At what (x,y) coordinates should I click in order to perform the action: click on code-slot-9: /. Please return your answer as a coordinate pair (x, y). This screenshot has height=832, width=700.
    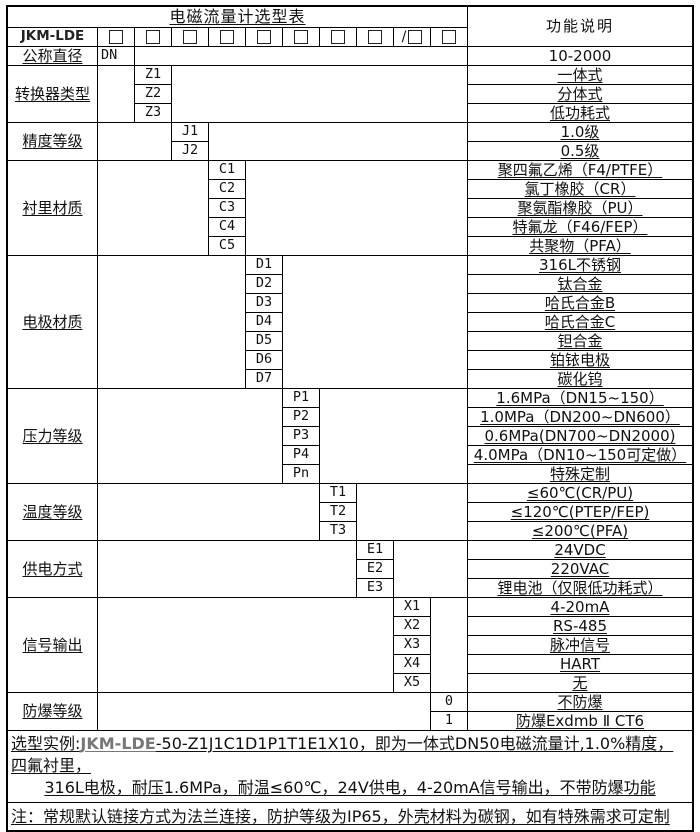
    Looking at the image, I should click on (412, 37).